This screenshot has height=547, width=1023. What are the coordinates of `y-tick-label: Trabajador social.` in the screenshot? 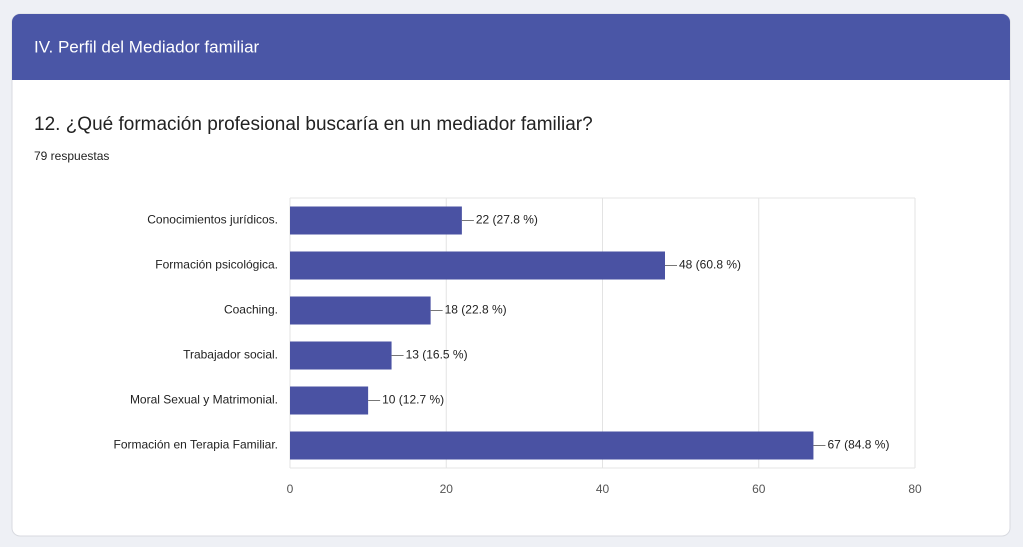 It's located at (230, 355).